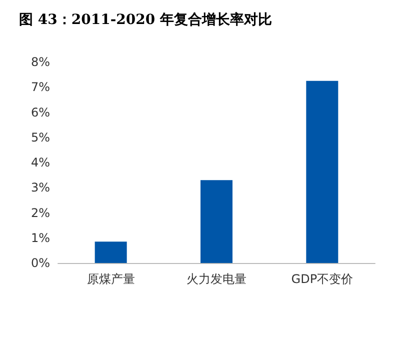 The width and height of the screenshot is (405, 342). Describe the element at coordinates (40, 163) in the screenshot. I see `y-tick-label: 4%` at that location.